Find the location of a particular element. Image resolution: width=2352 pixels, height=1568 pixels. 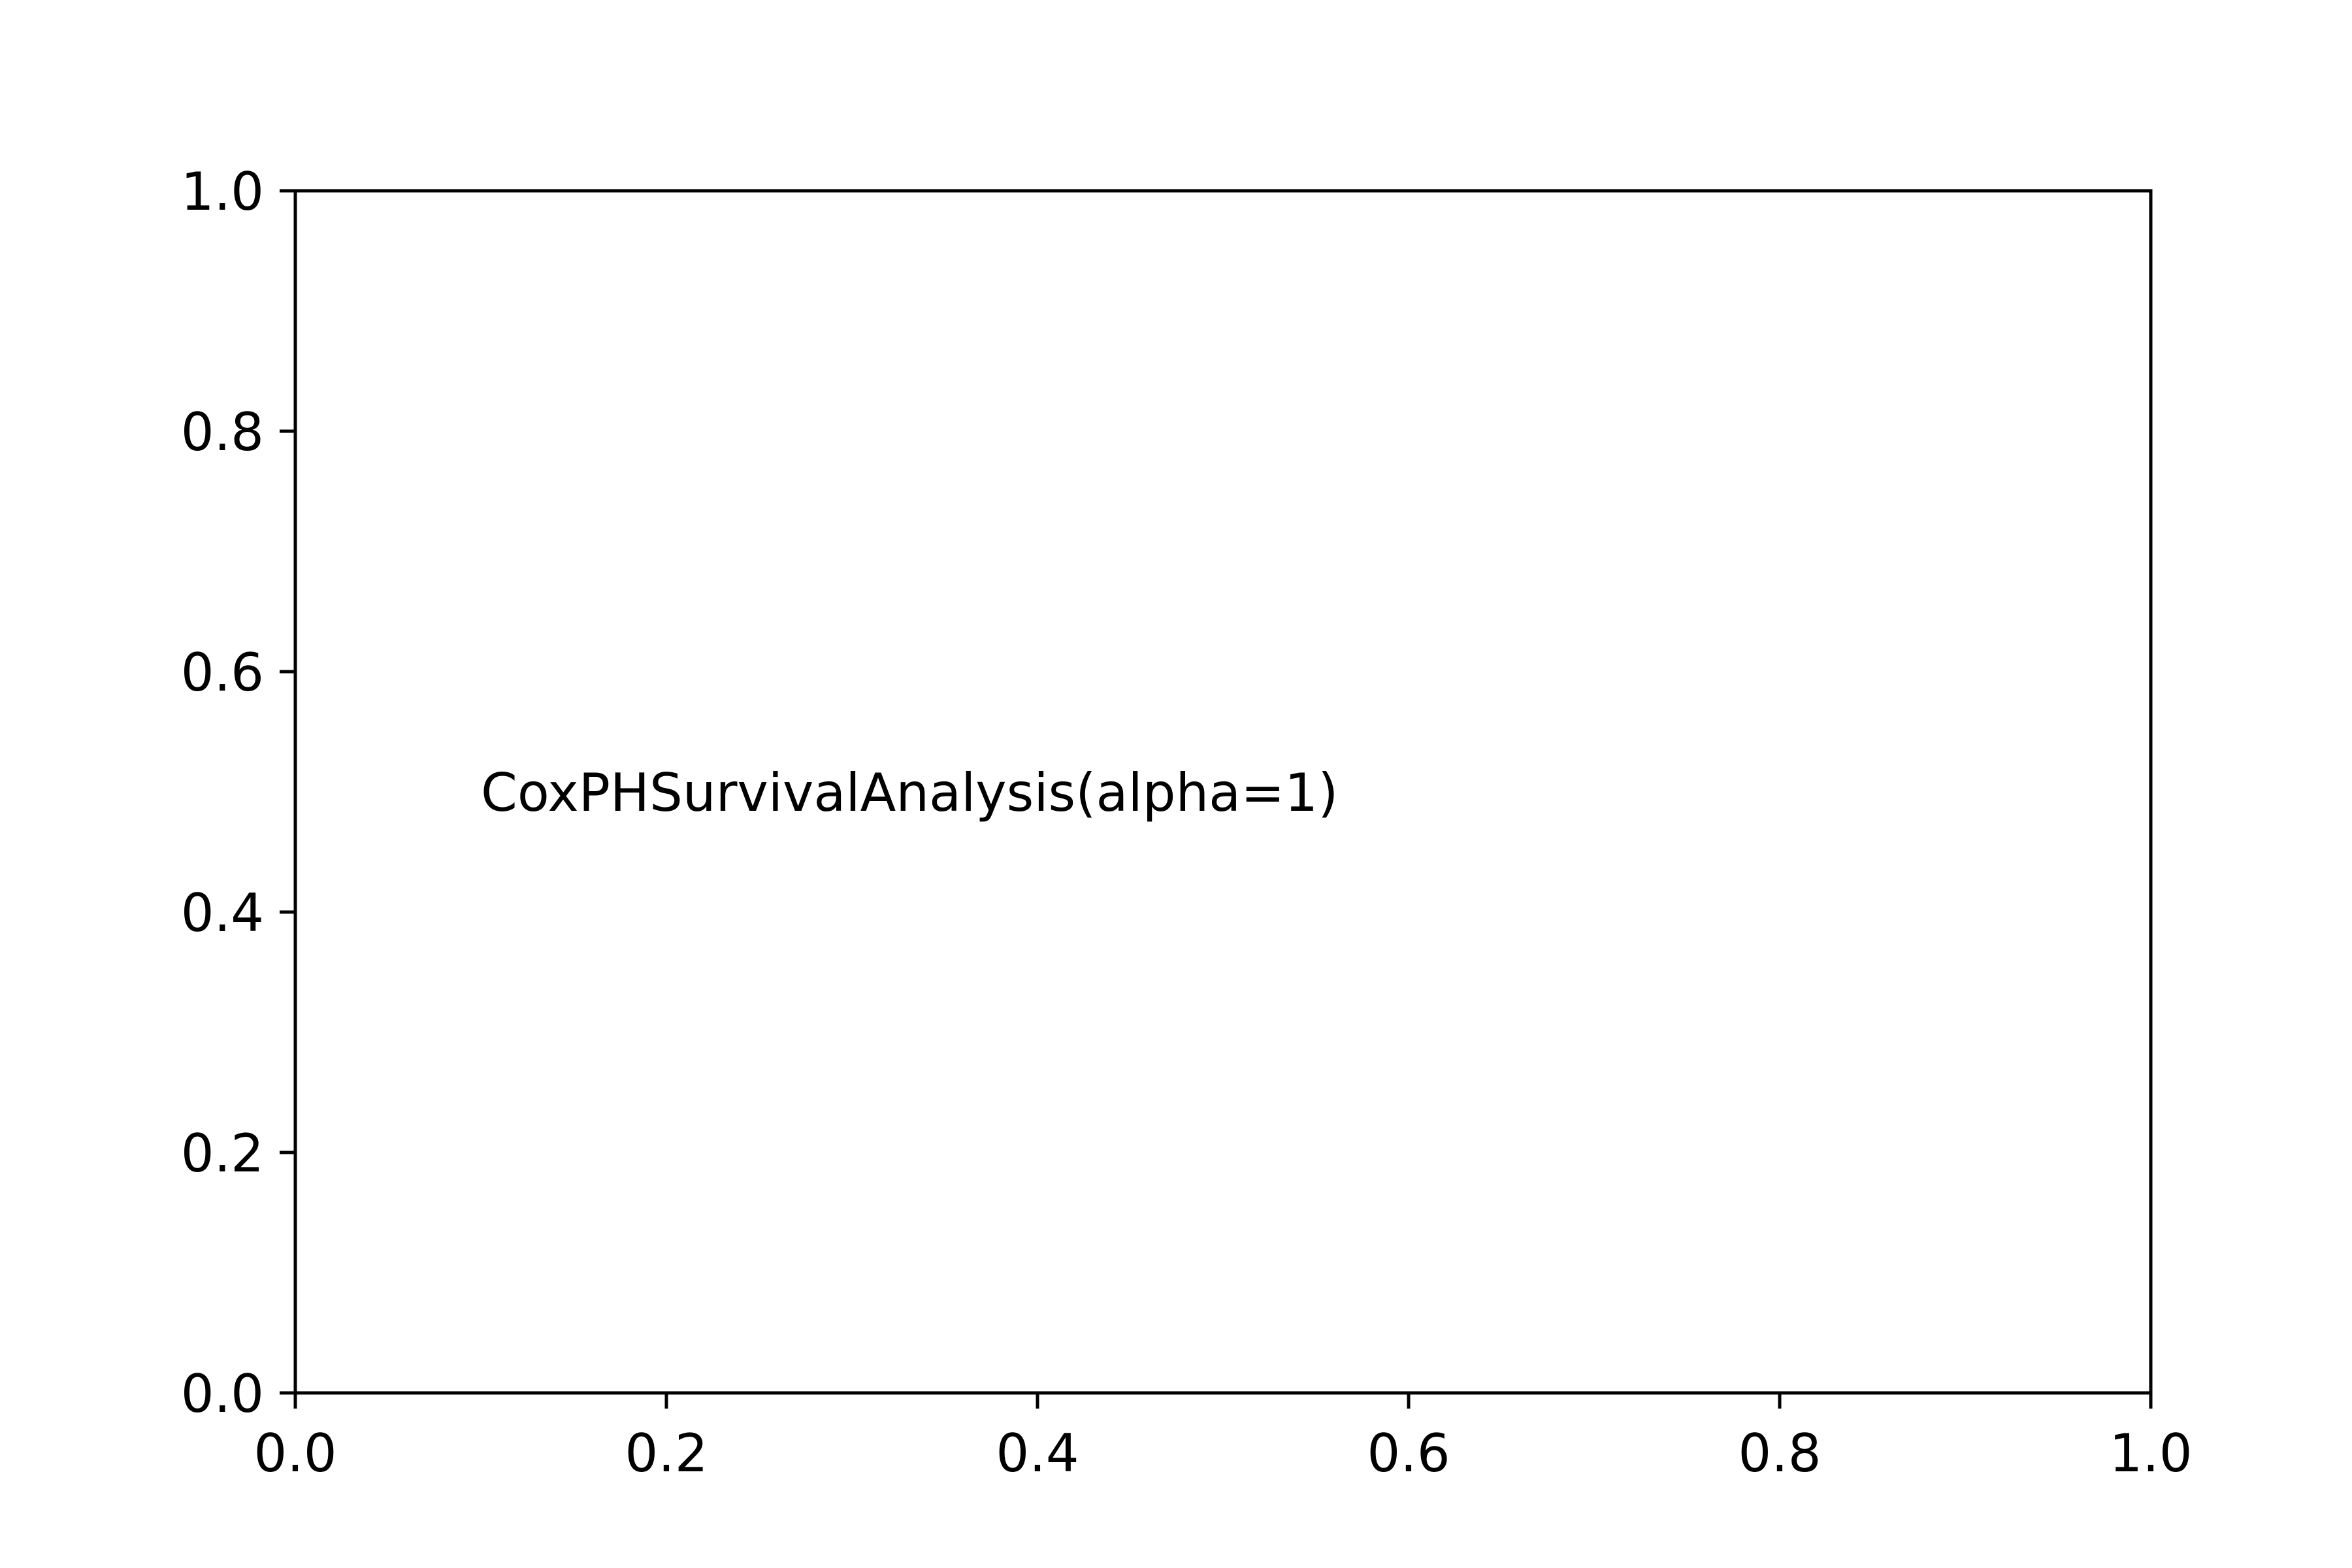

annotations: CoxPHSurvivalAnalysis(alpha=1) is located at coordinates (909, 792).